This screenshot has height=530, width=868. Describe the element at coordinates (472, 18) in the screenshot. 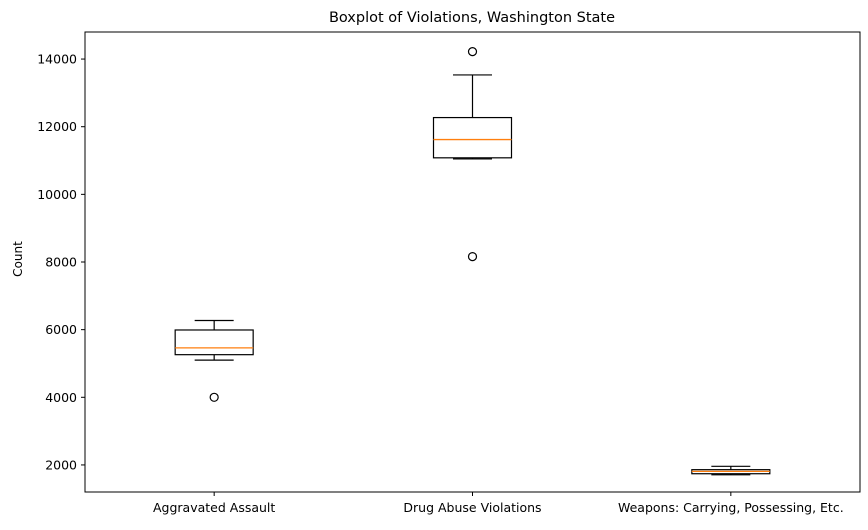

I see `chart-title: Boxplot of Violations, Washington State` at that location.